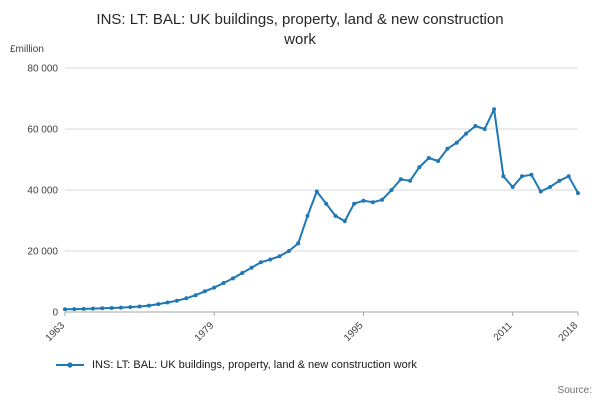  What do you see at coordinates (42, 252) in the screenshot?
I see `y-tick-label: 20 000` at bounding box center [42, 252].